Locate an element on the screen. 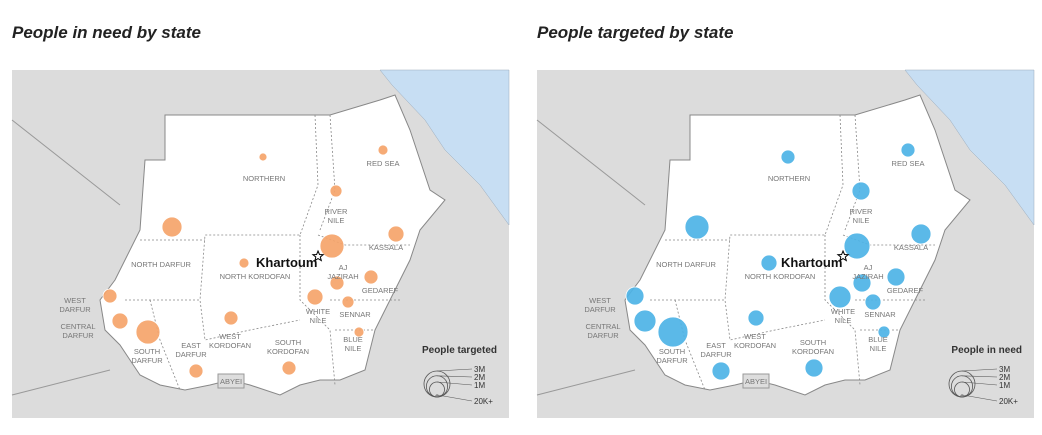  state-label: NORTHERN is located at coordinates (264, 178).